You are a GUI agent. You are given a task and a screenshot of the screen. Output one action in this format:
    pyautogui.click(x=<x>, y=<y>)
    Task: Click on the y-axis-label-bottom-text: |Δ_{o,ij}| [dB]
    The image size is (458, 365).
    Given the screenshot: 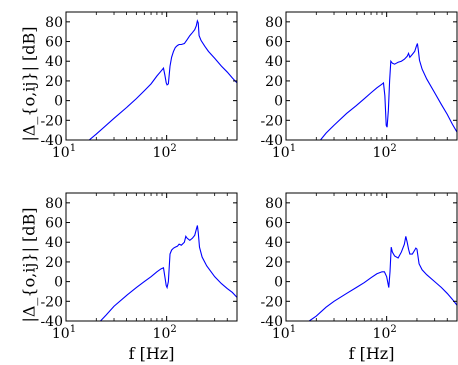 What is the action you would take?
    pyautogui.click(x=29, y=264)
    